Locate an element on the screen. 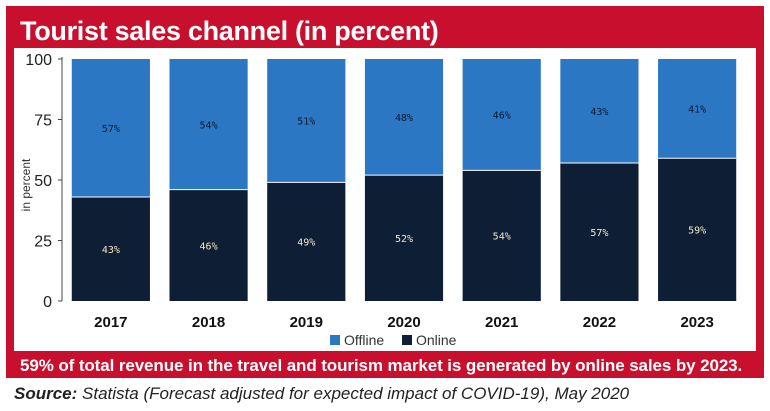 The image size is (770, 411). data-label-offline: 46% is located at coordinates (502, 116).